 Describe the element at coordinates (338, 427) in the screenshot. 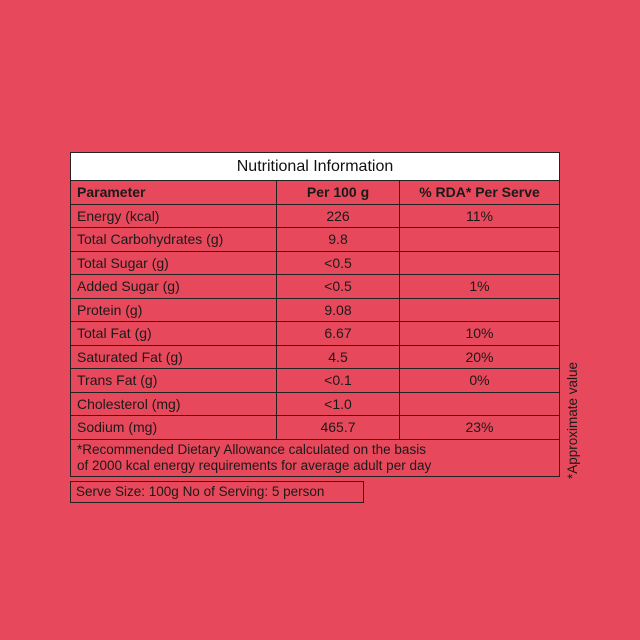

I see `cell-per-100g: 465.7` at that location.